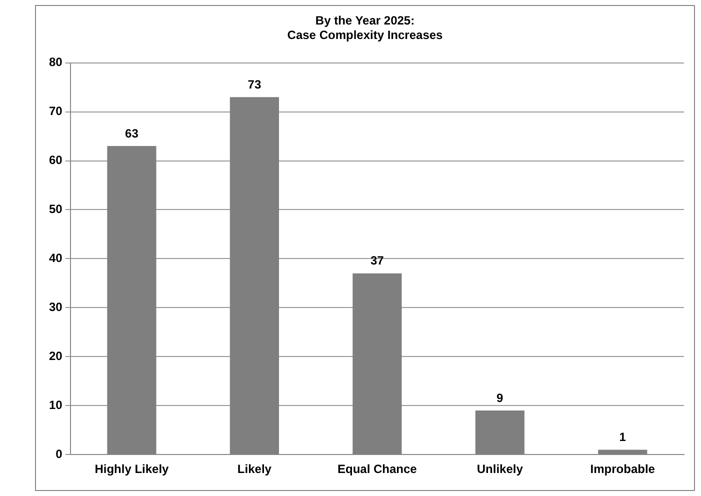  Describe the element at coordinates (377, 261) in the screenshot. I see `data-label: 37` at that location.